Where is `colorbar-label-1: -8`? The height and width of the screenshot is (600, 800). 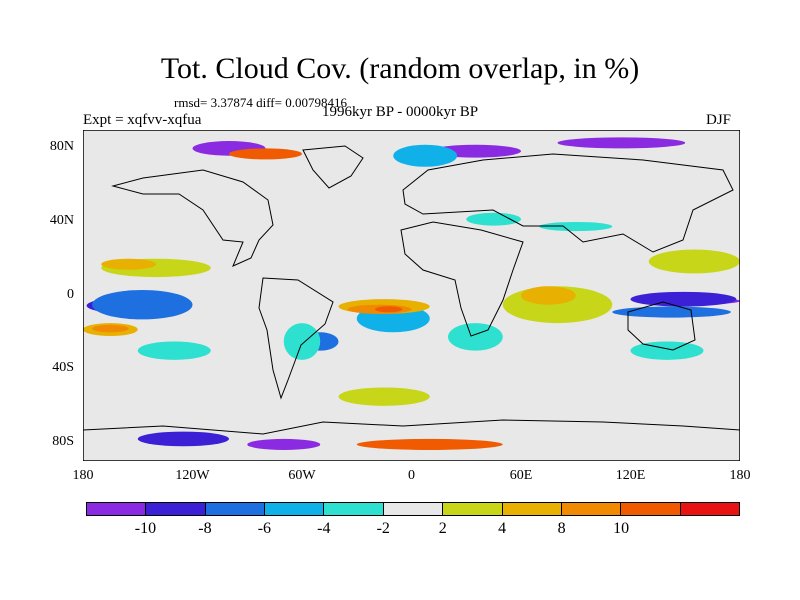
colorbar-label-1: -8 is located at coordinates (205, 528).